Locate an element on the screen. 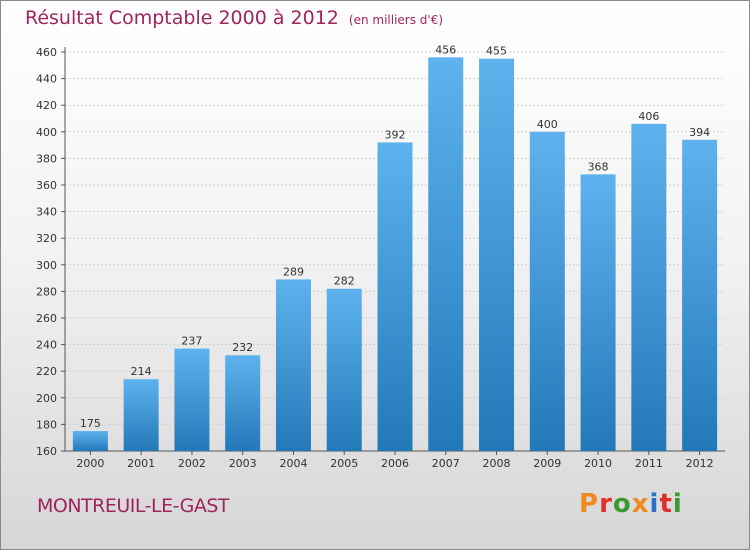 The width and height of the screenshot is (750, 550). x-tick-label-2008: 2008 is located at coordinates (497, 463).